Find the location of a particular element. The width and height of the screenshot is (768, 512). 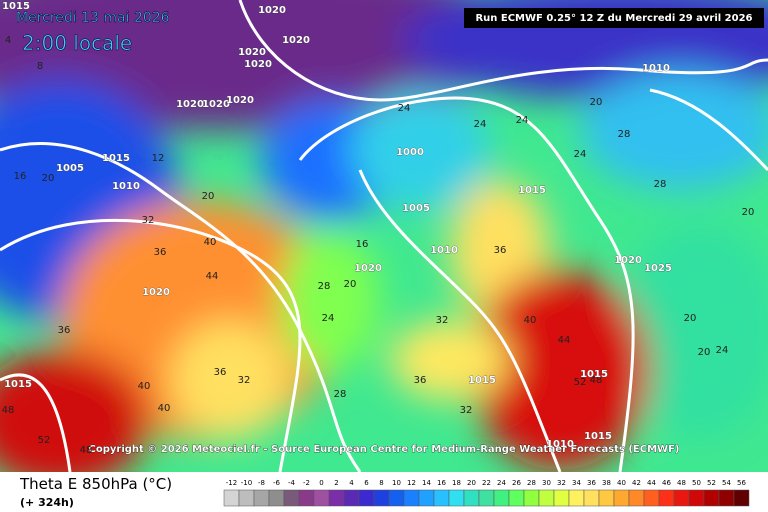

colorbar-tick-label: 12 is located at coordinates (411, 483).